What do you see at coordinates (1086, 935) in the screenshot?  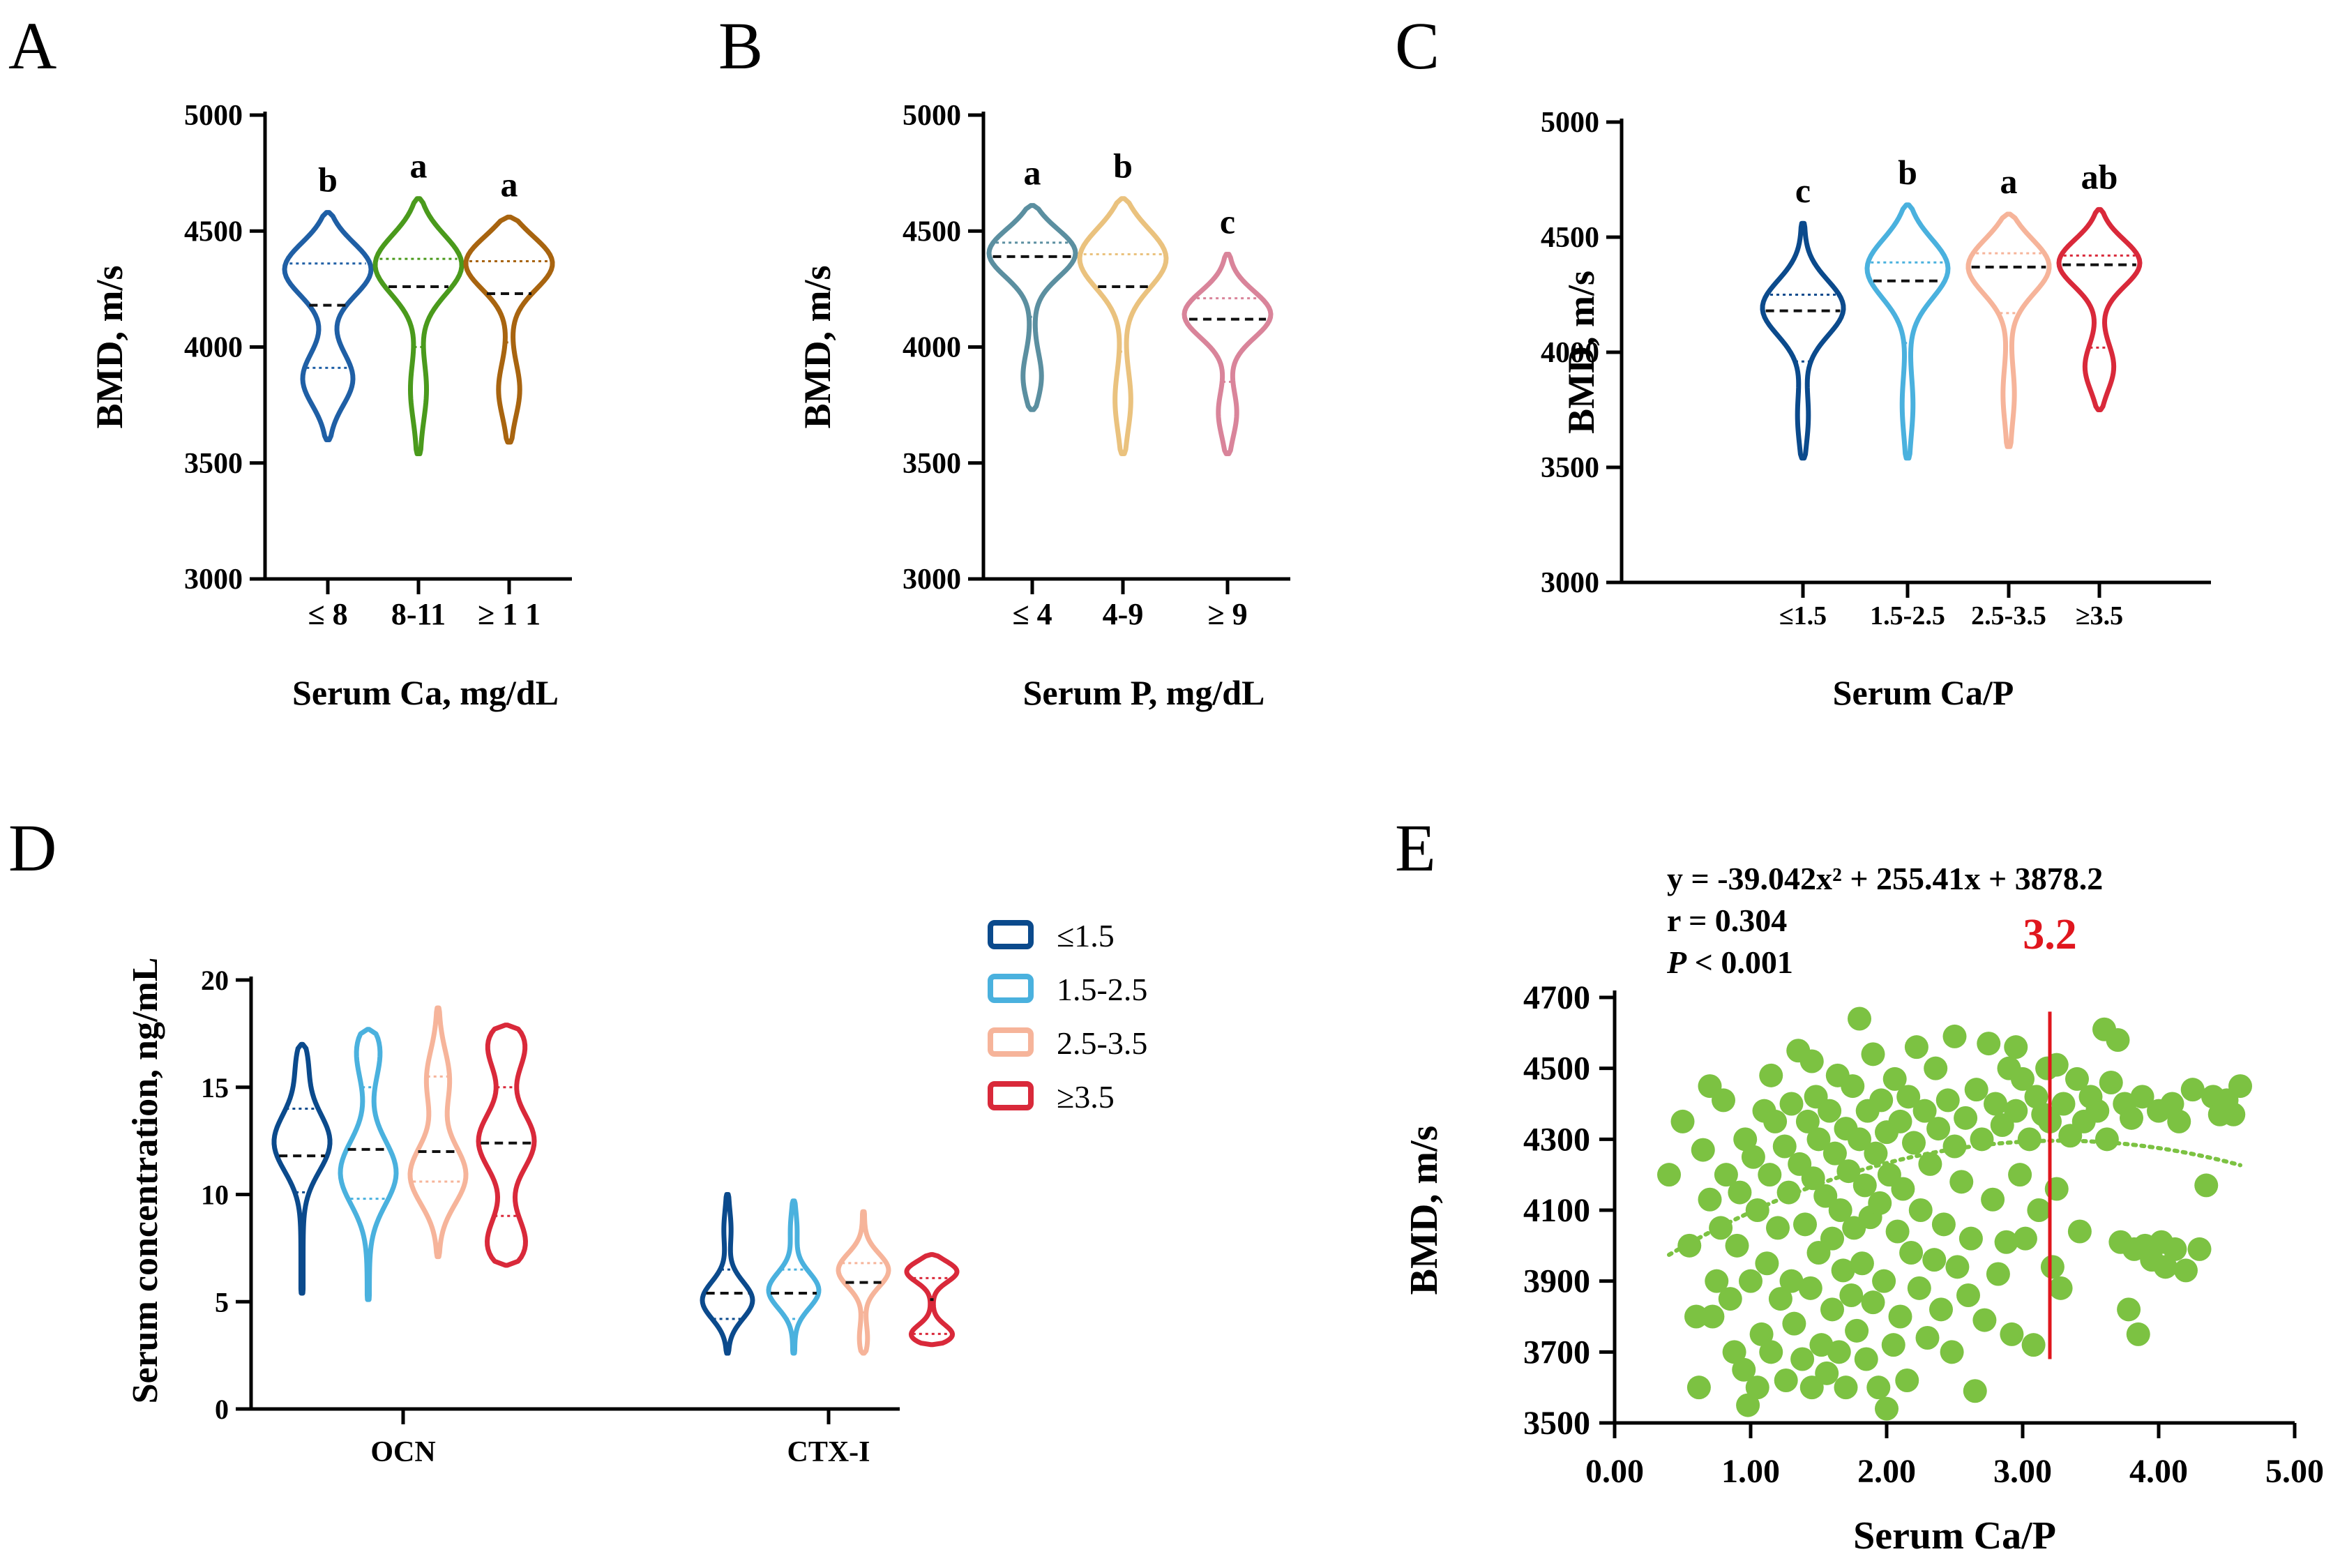 I see `legend-label: ≤1.5` at bounding box center [1086, 935].